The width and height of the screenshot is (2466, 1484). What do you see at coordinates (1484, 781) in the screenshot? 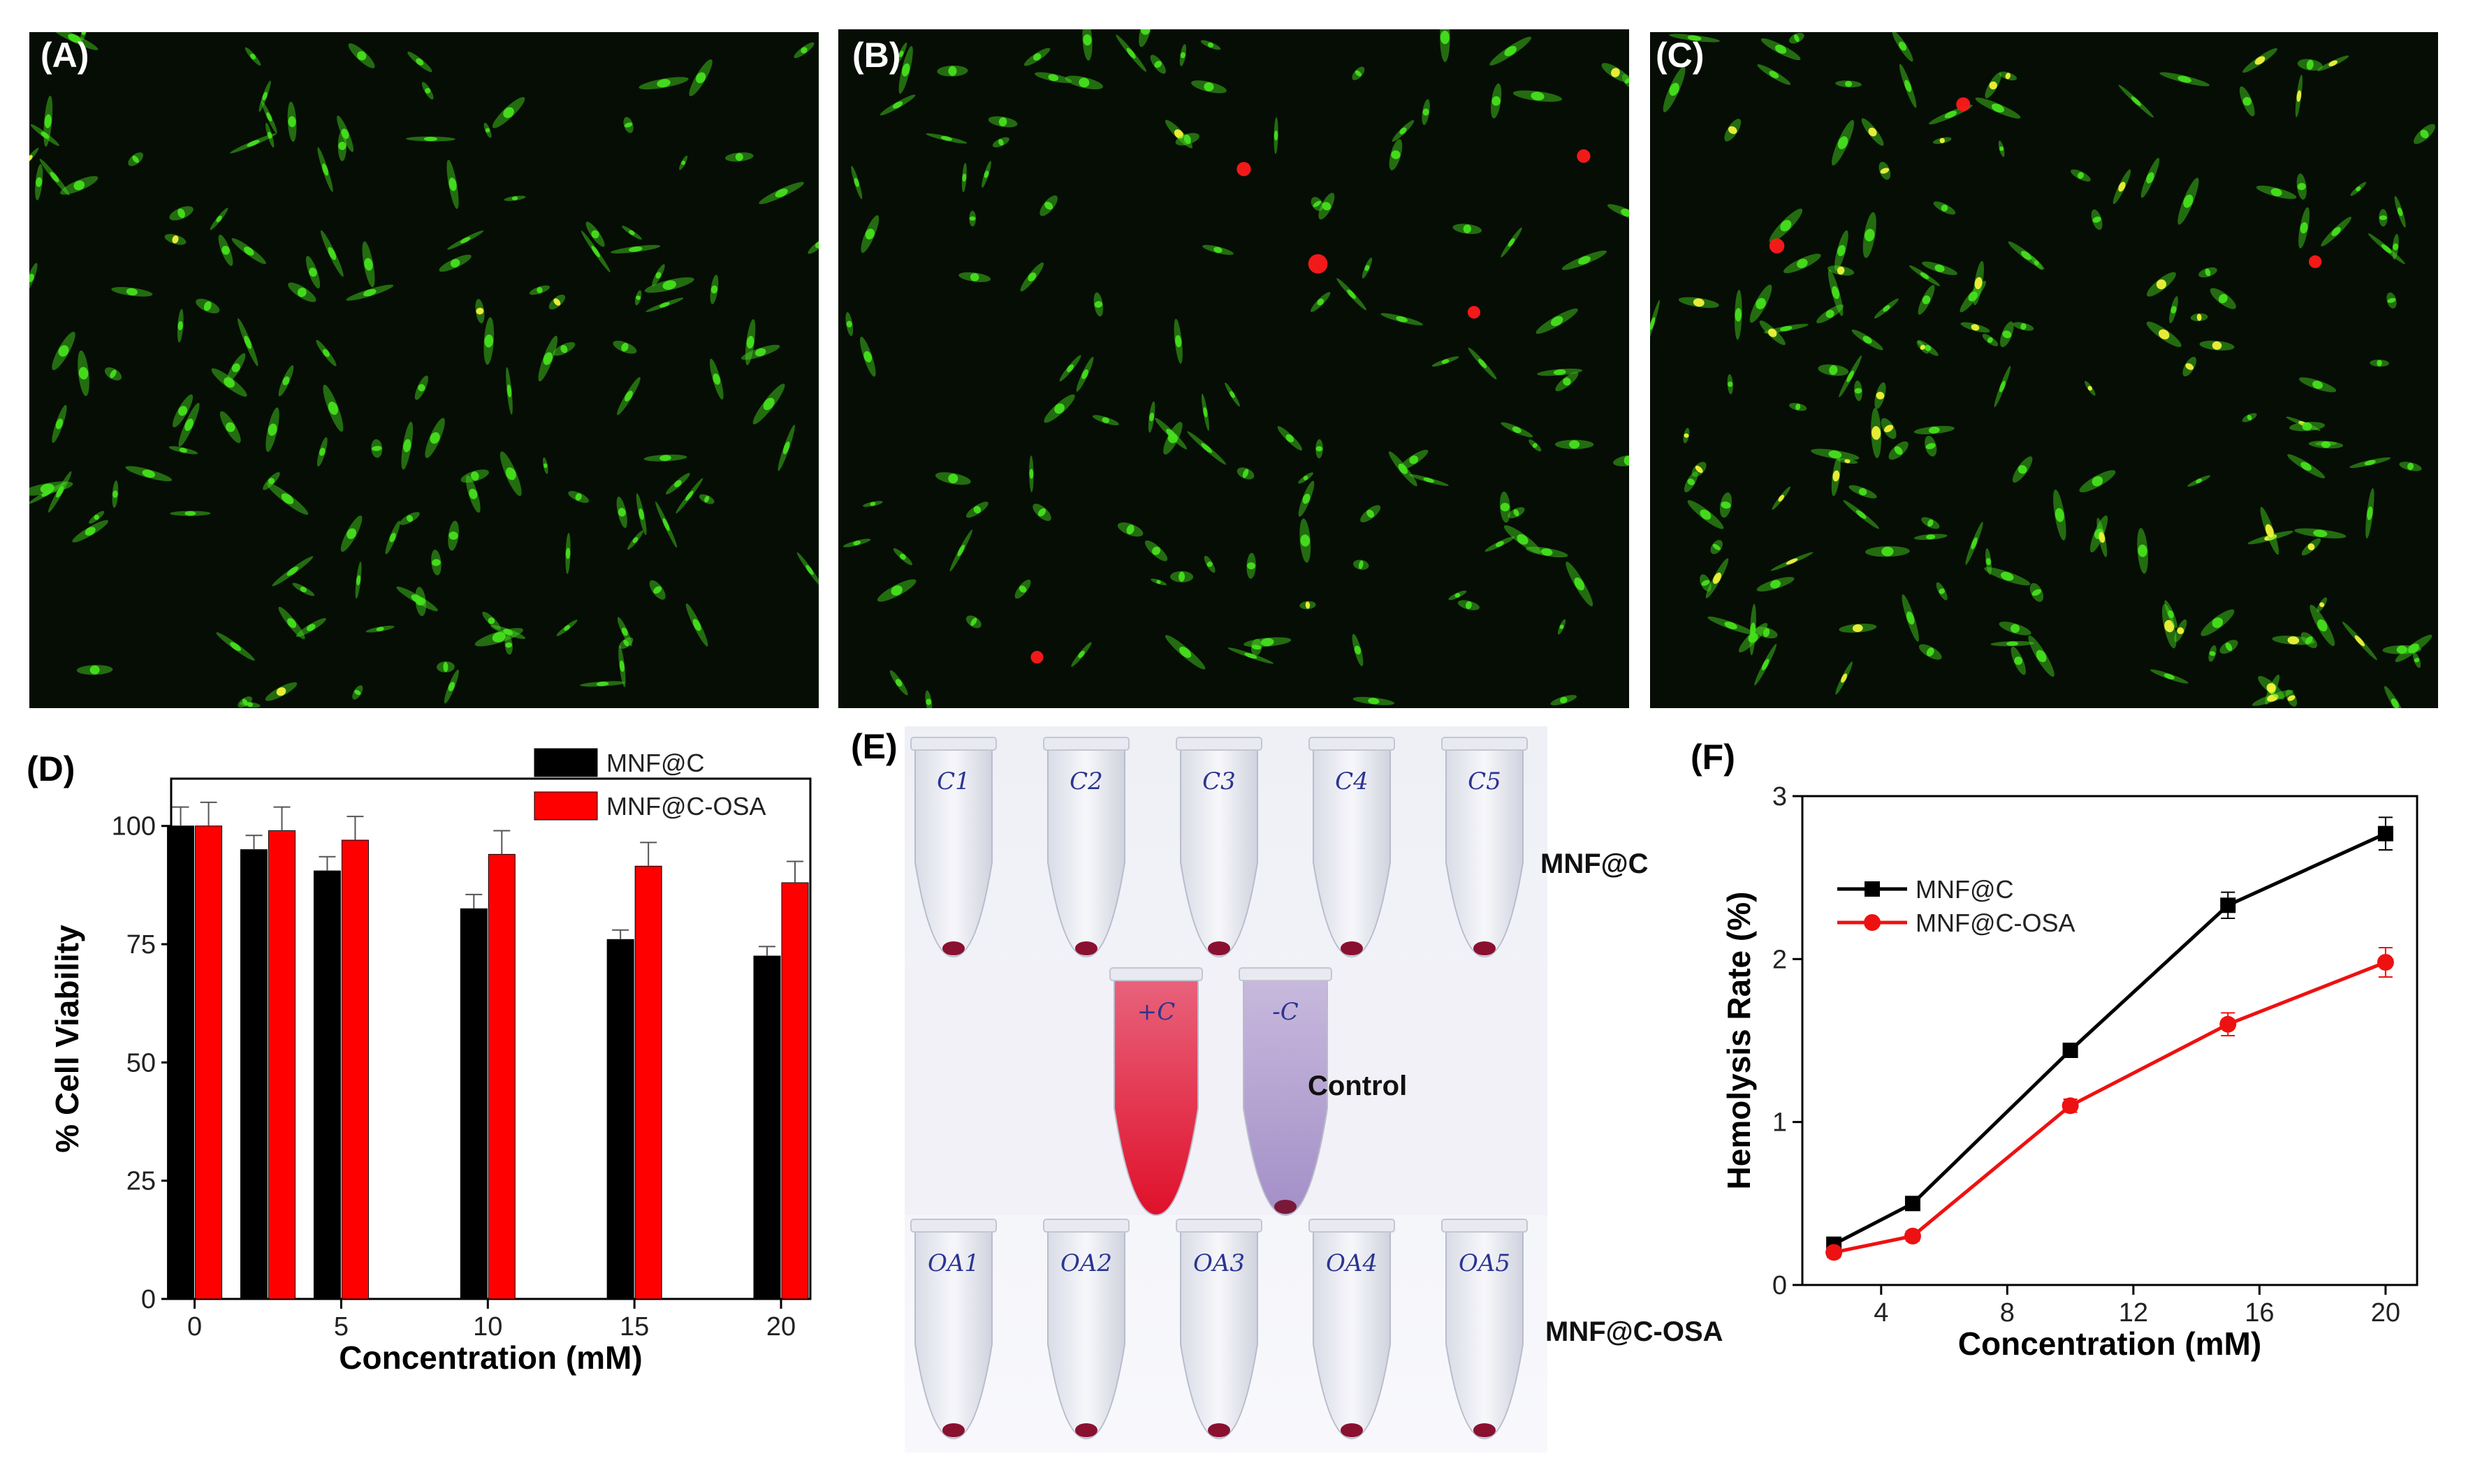
I see `tube-label: C5` at bounding box center [1484, 781].